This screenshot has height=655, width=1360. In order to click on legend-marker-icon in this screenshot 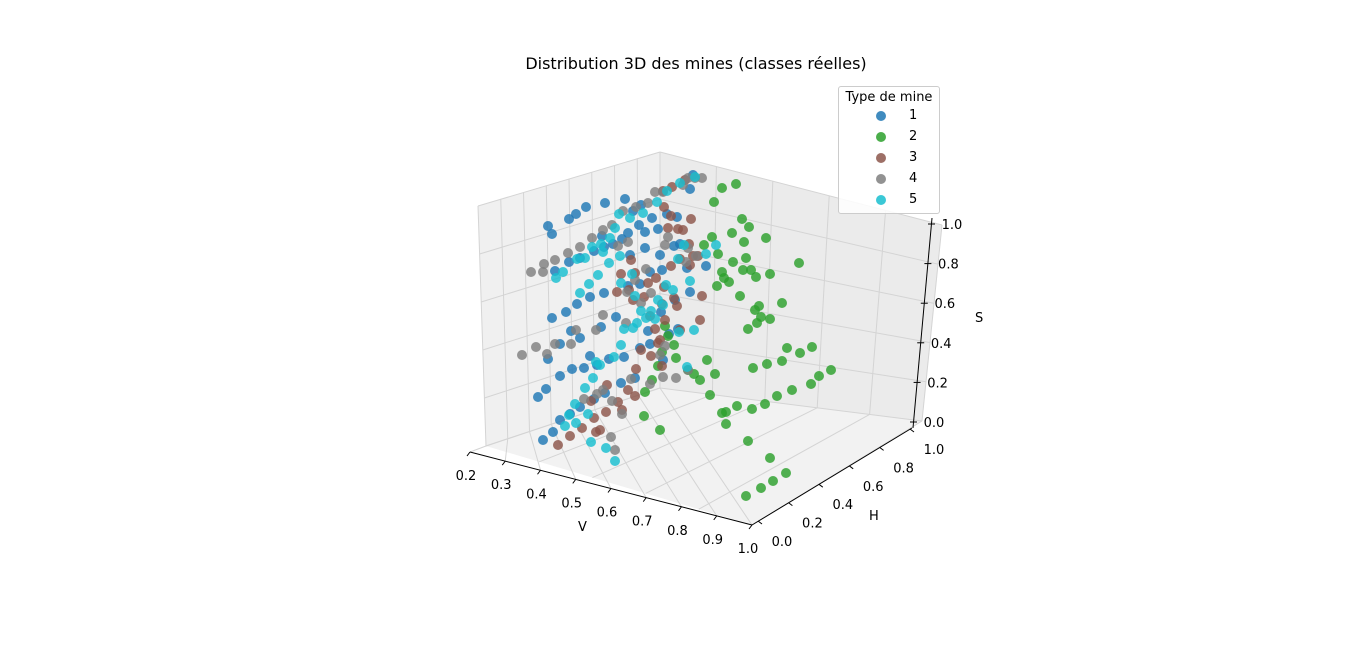, I will do `click(881, 199)`.